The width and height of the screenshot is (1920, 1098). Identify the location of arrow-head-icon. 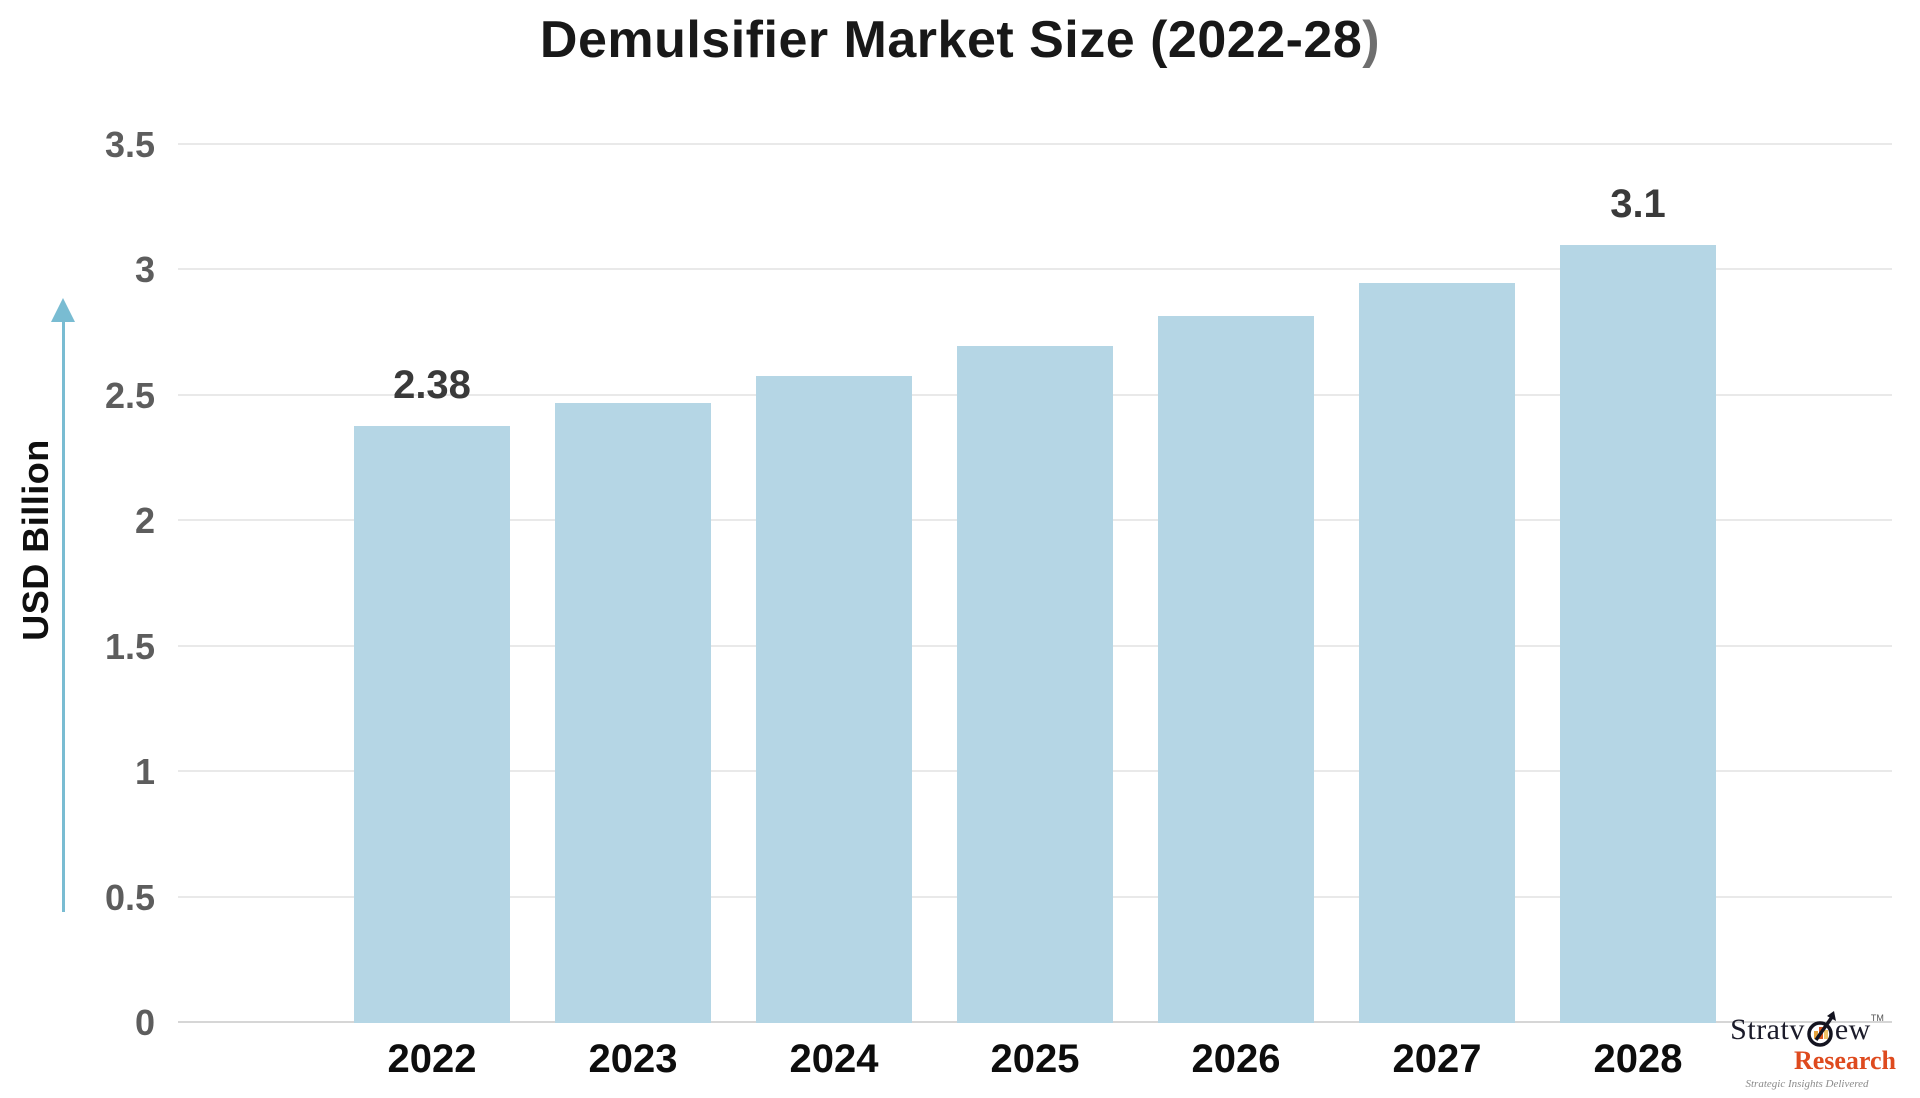
(63, 310).